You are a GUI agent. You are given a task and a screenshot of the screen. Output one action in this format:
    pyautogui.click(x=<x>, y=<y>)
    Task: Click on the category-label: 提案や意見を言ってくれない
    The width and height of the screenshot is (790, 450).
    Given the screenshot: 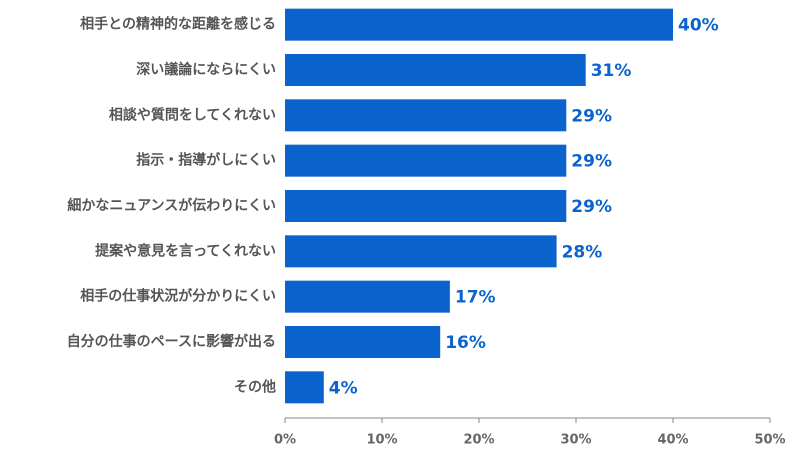 What is the action you would take?
    pyautogui.click(x=185, y=250)
    